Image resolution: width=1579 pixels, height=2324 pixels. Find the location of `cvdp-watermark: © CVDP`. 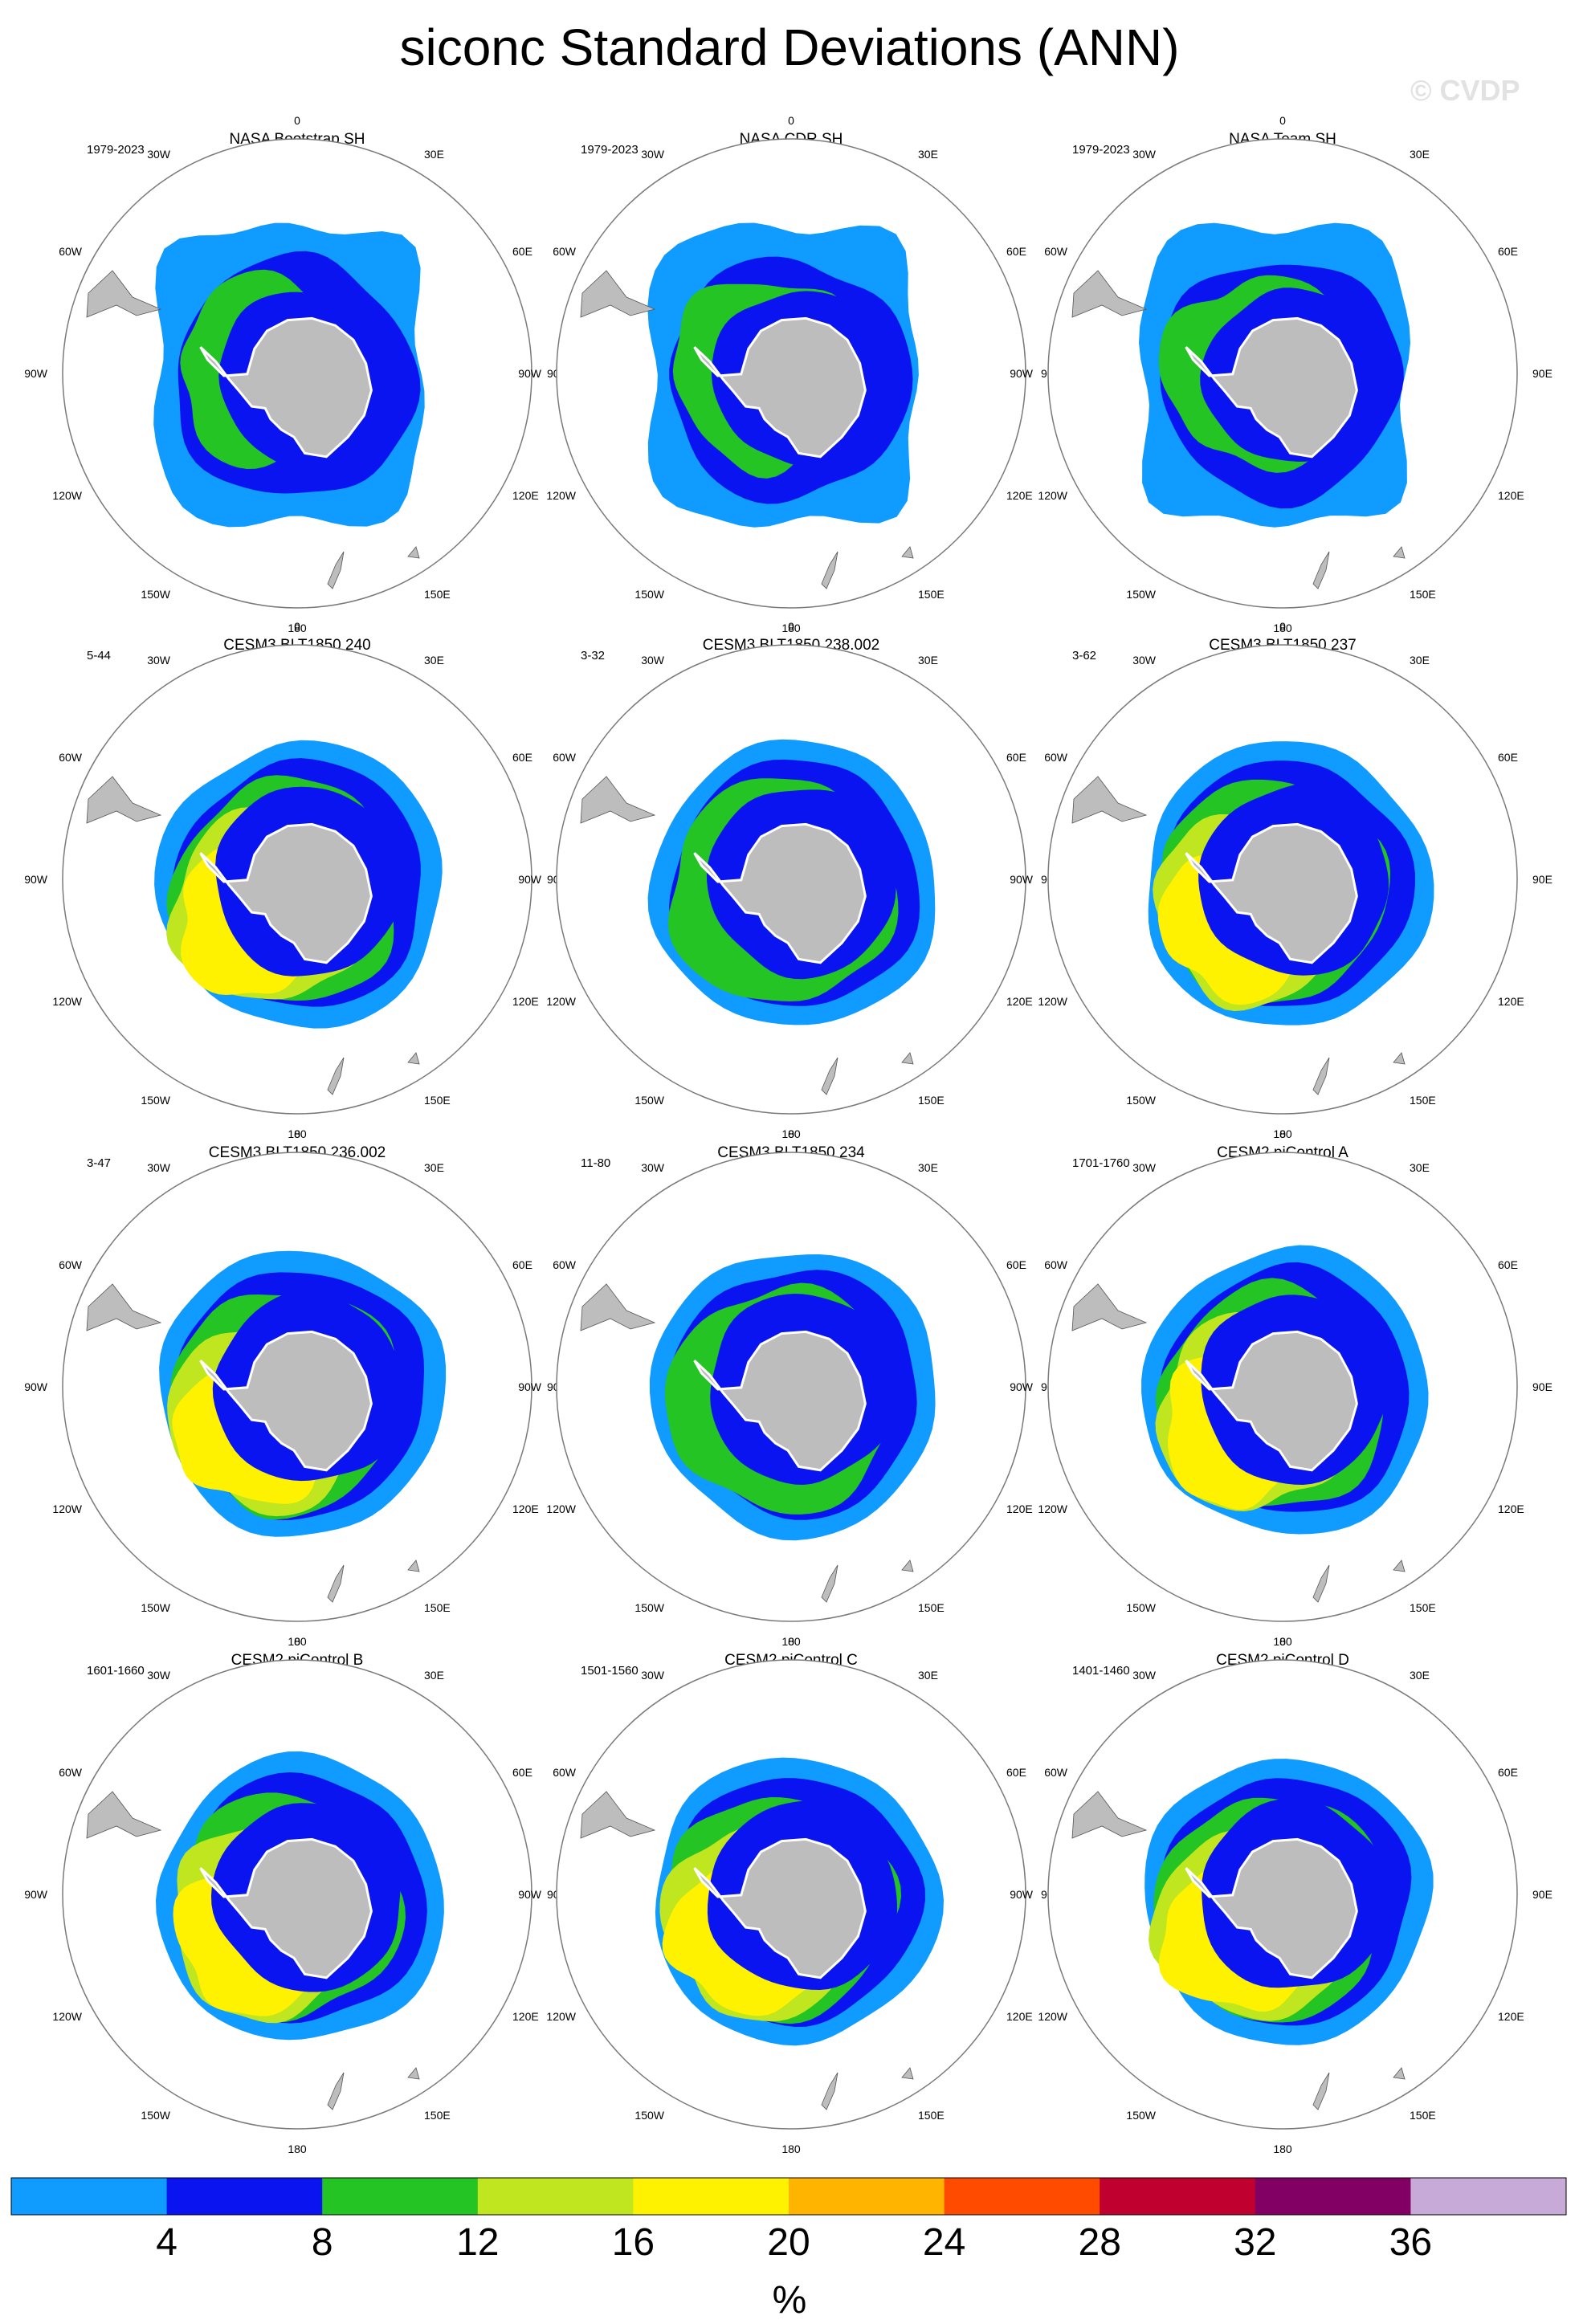

cvdp-watermark: © CVDP is located at coordinates (1465, 91).